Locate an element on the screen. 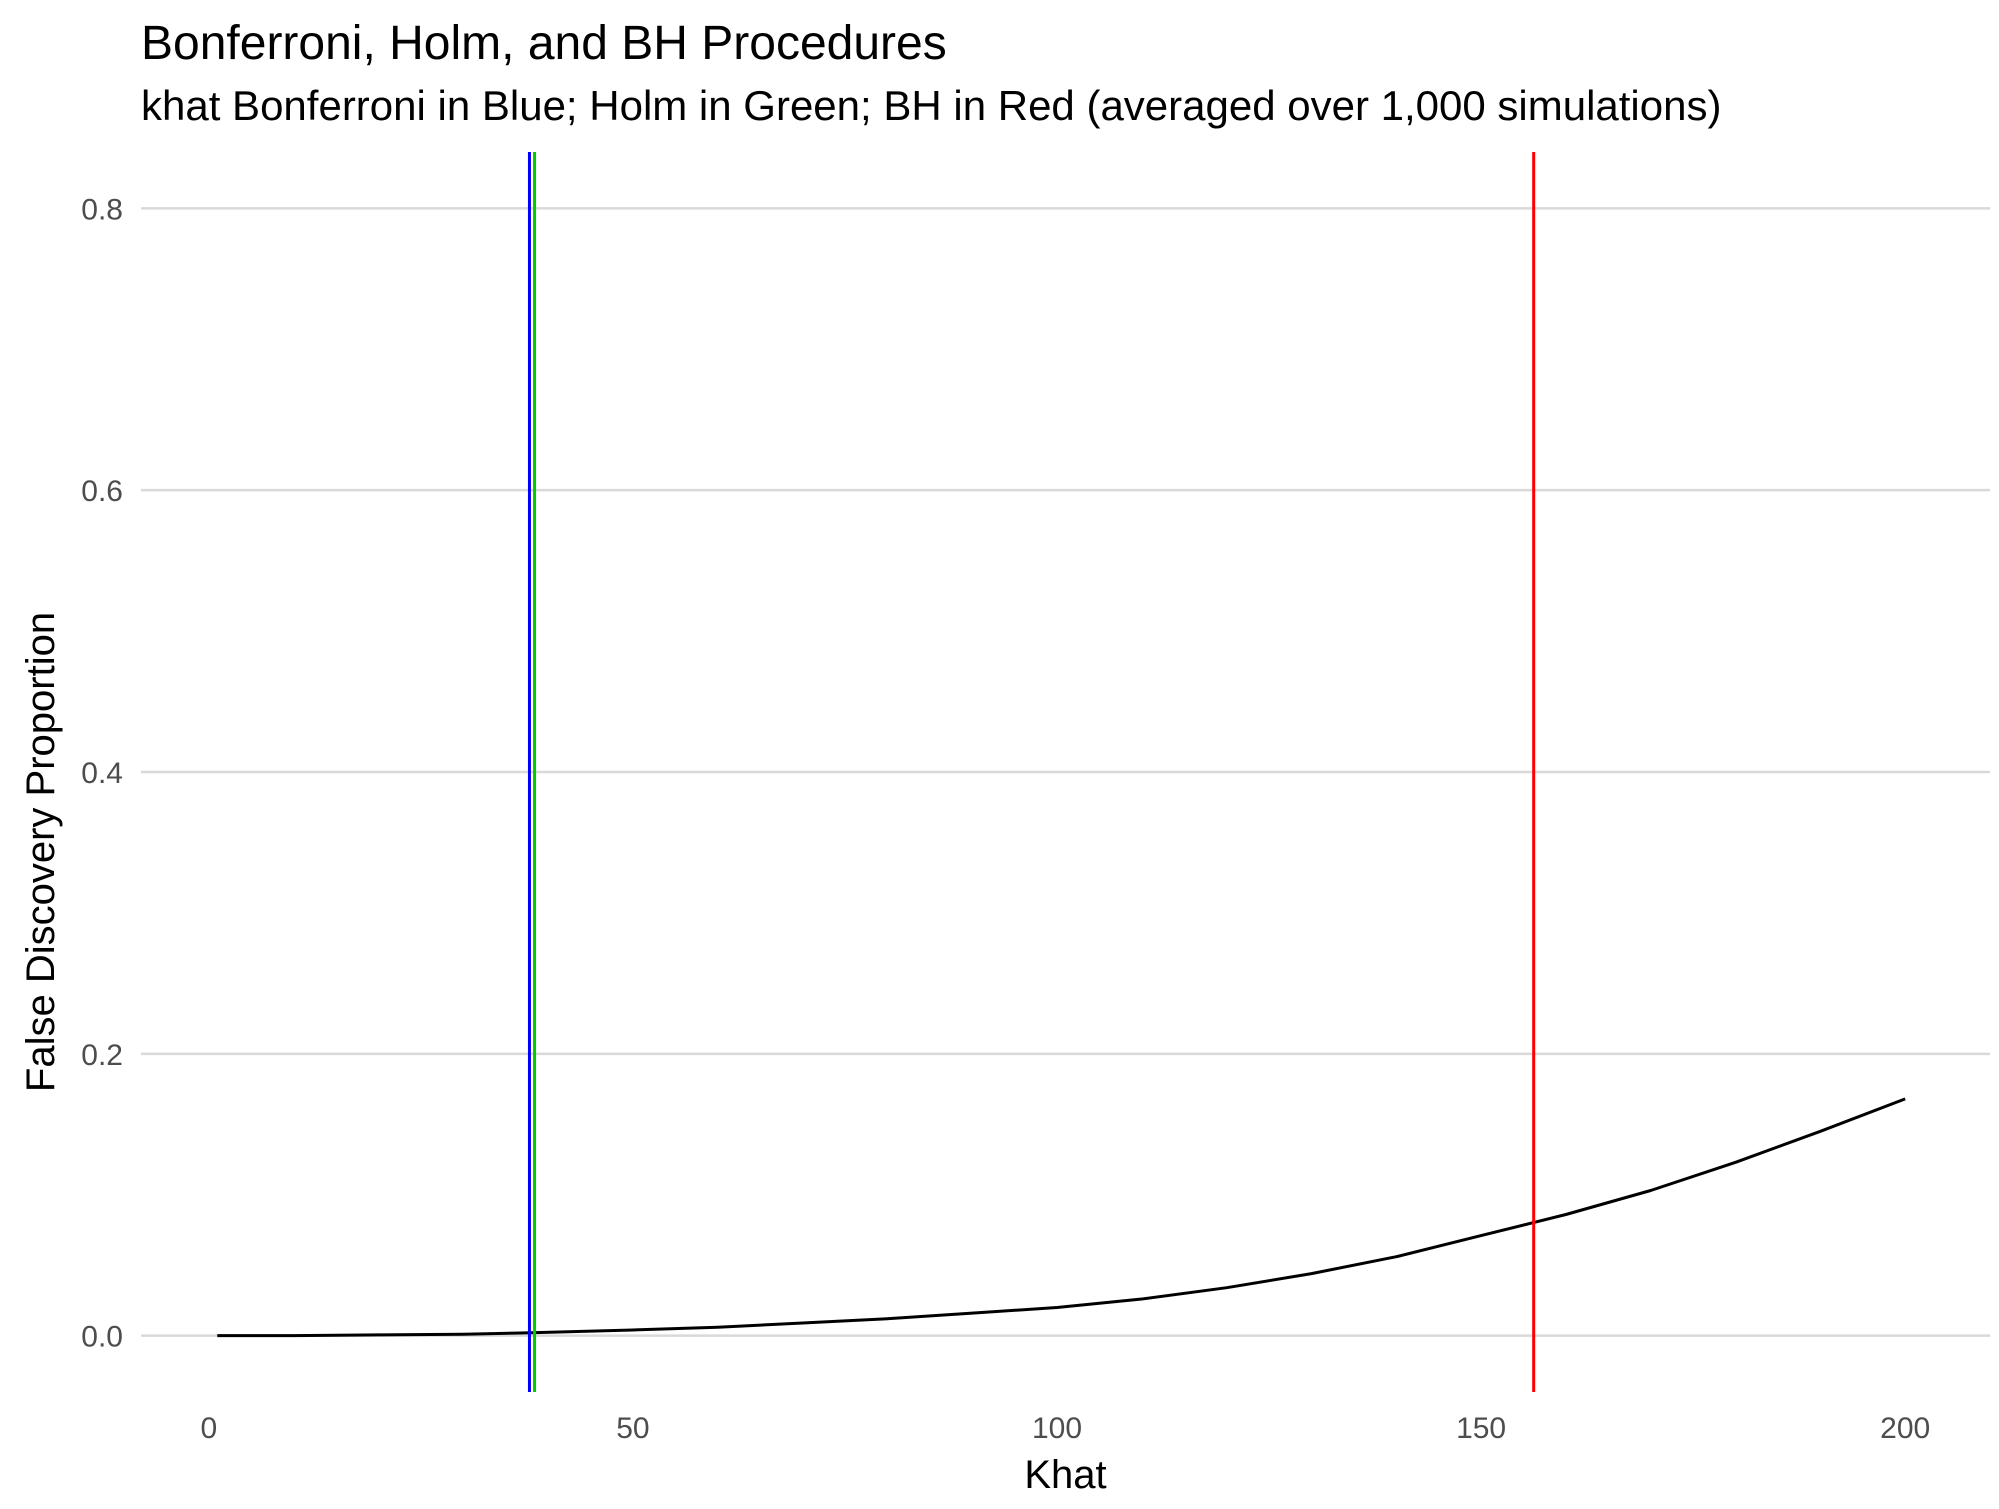  y-tick-label: 0.0 is located at coordinates (102, 1337).